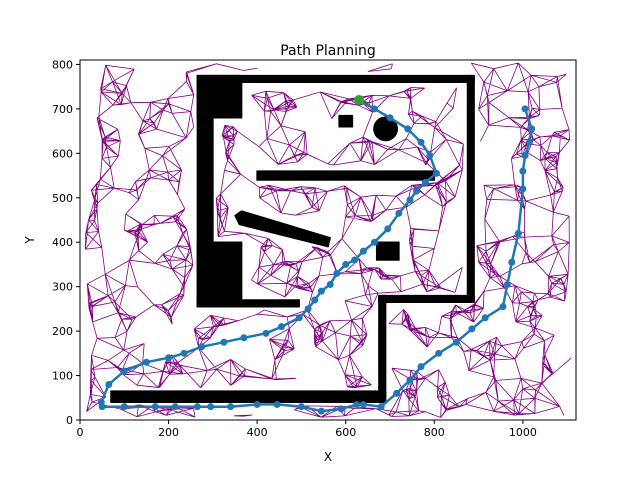 The width and height of the screenshot is (640, 480). I want to click on y-axis-label: Y, so click(30, 240).